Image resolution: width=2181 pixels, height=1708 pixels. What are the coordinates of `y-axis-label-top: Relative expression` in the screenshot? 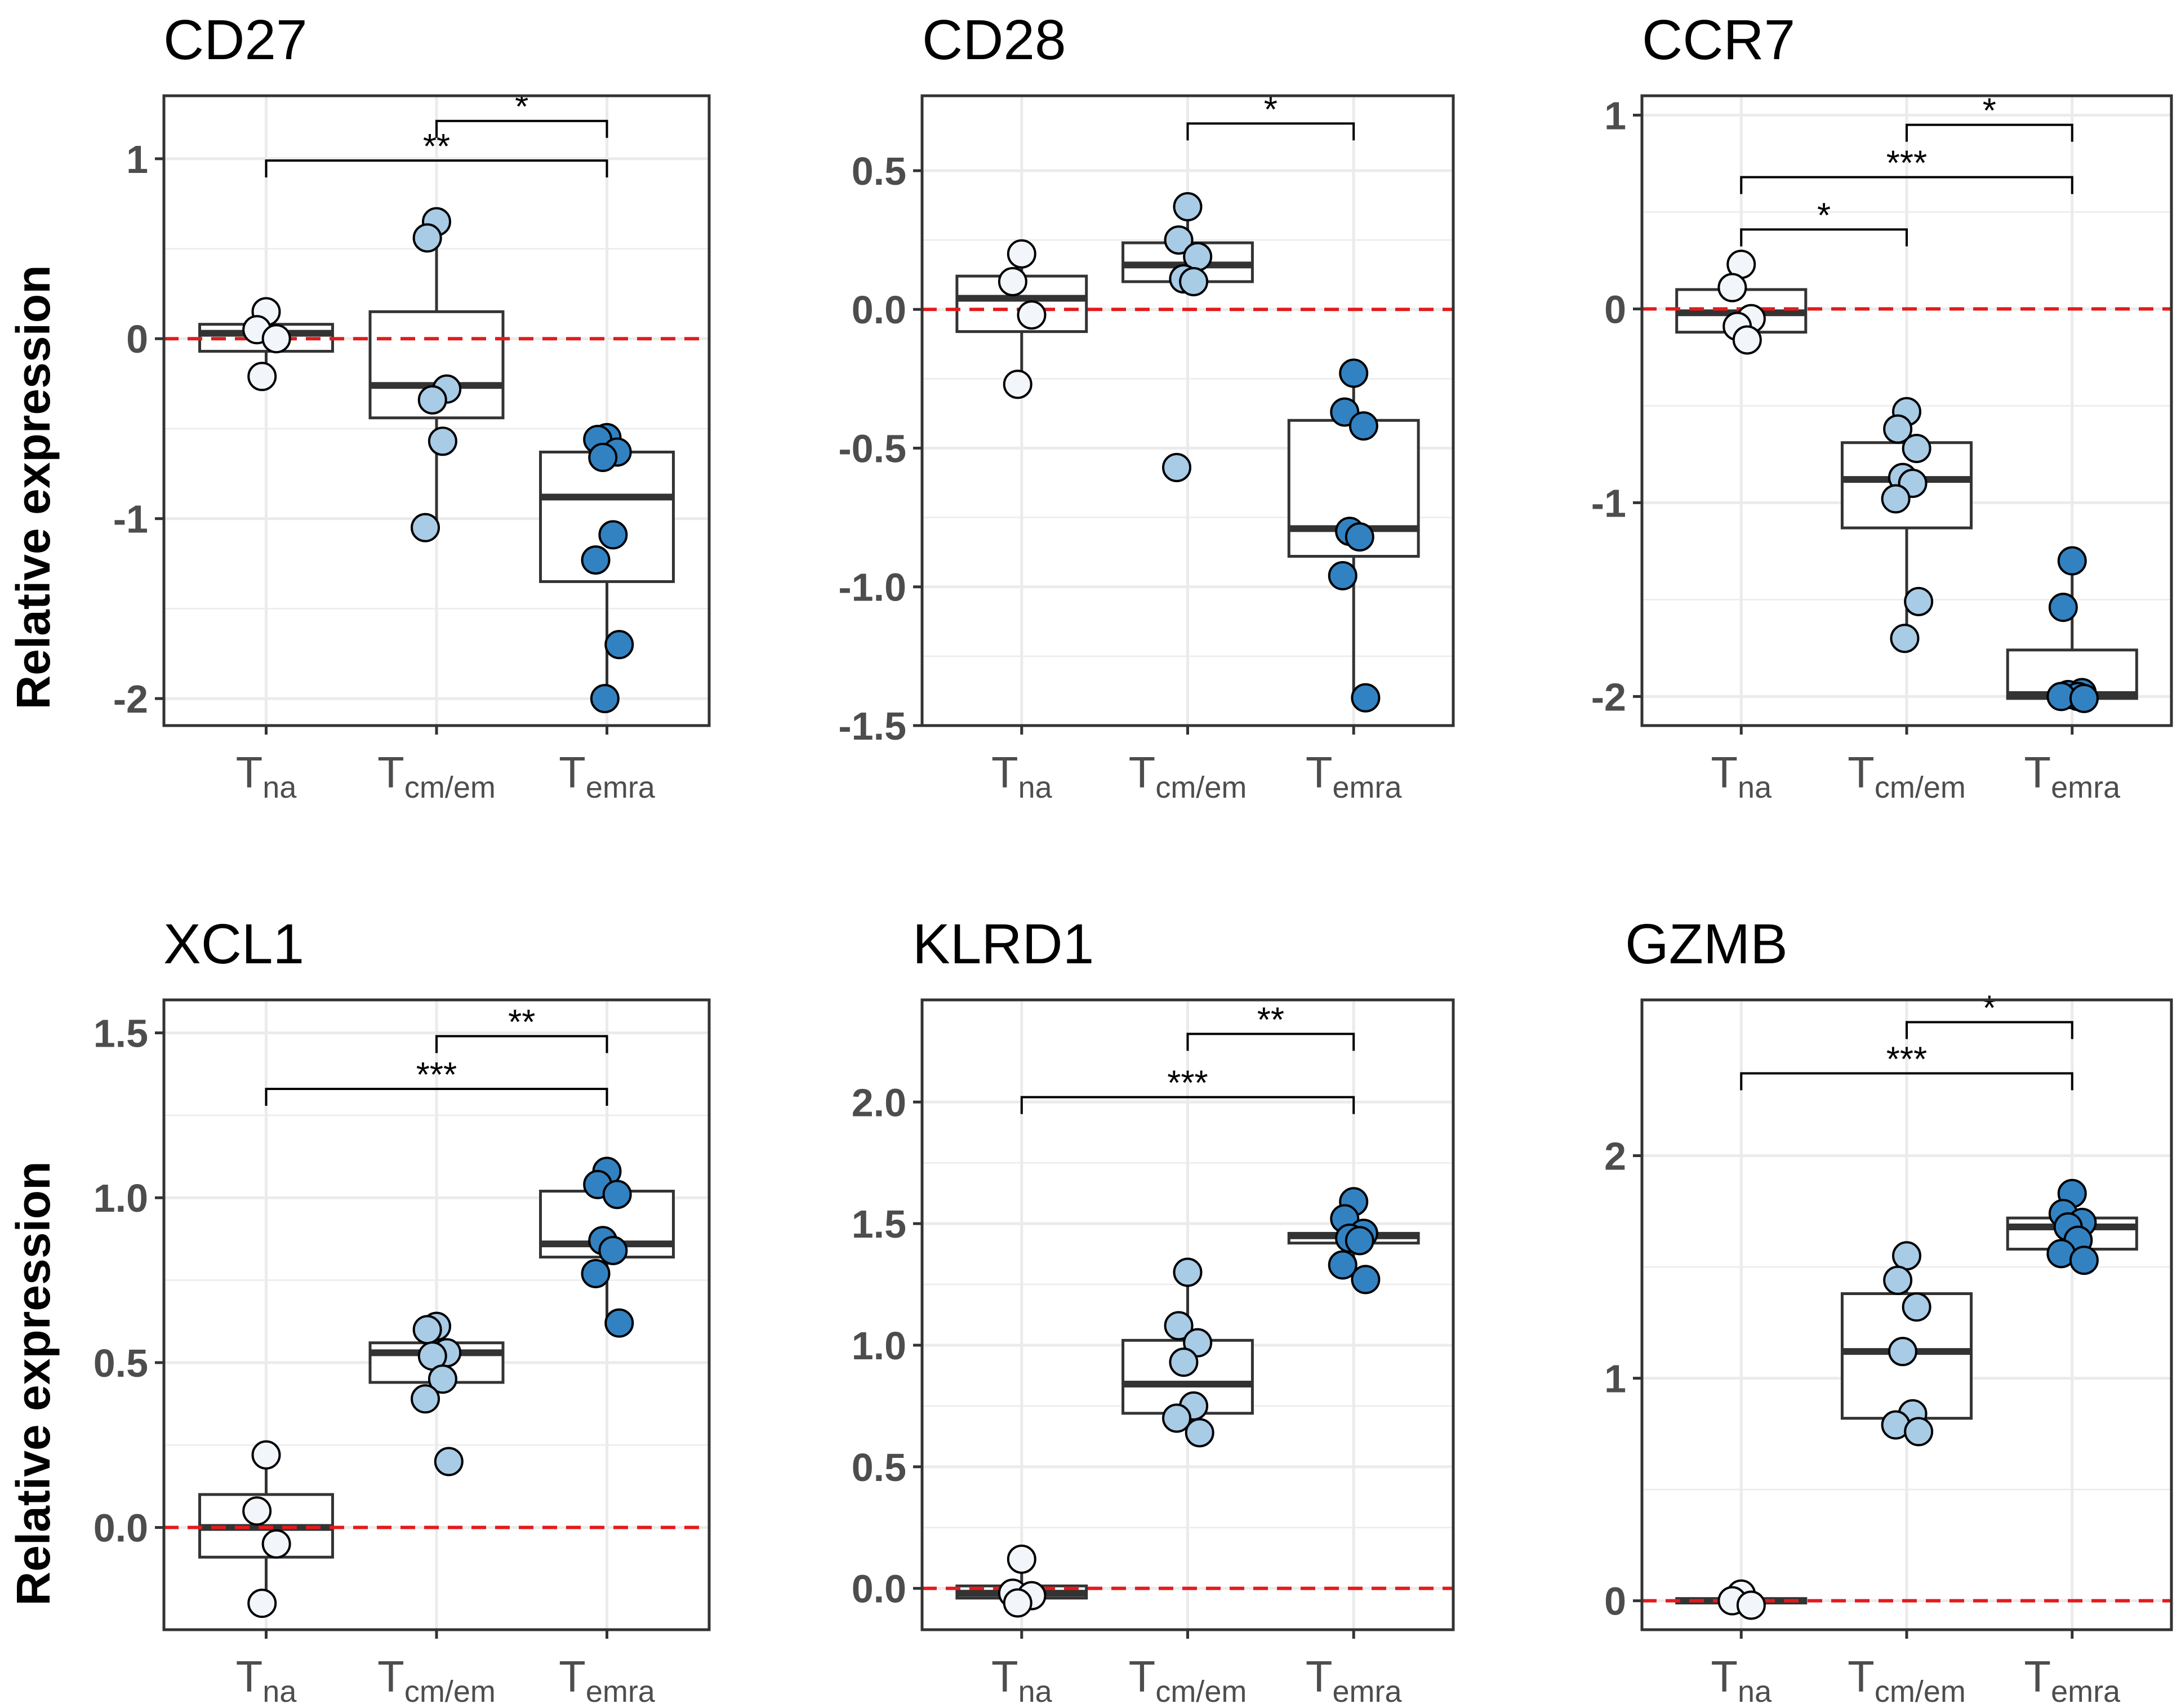 It's located at (33, 487).